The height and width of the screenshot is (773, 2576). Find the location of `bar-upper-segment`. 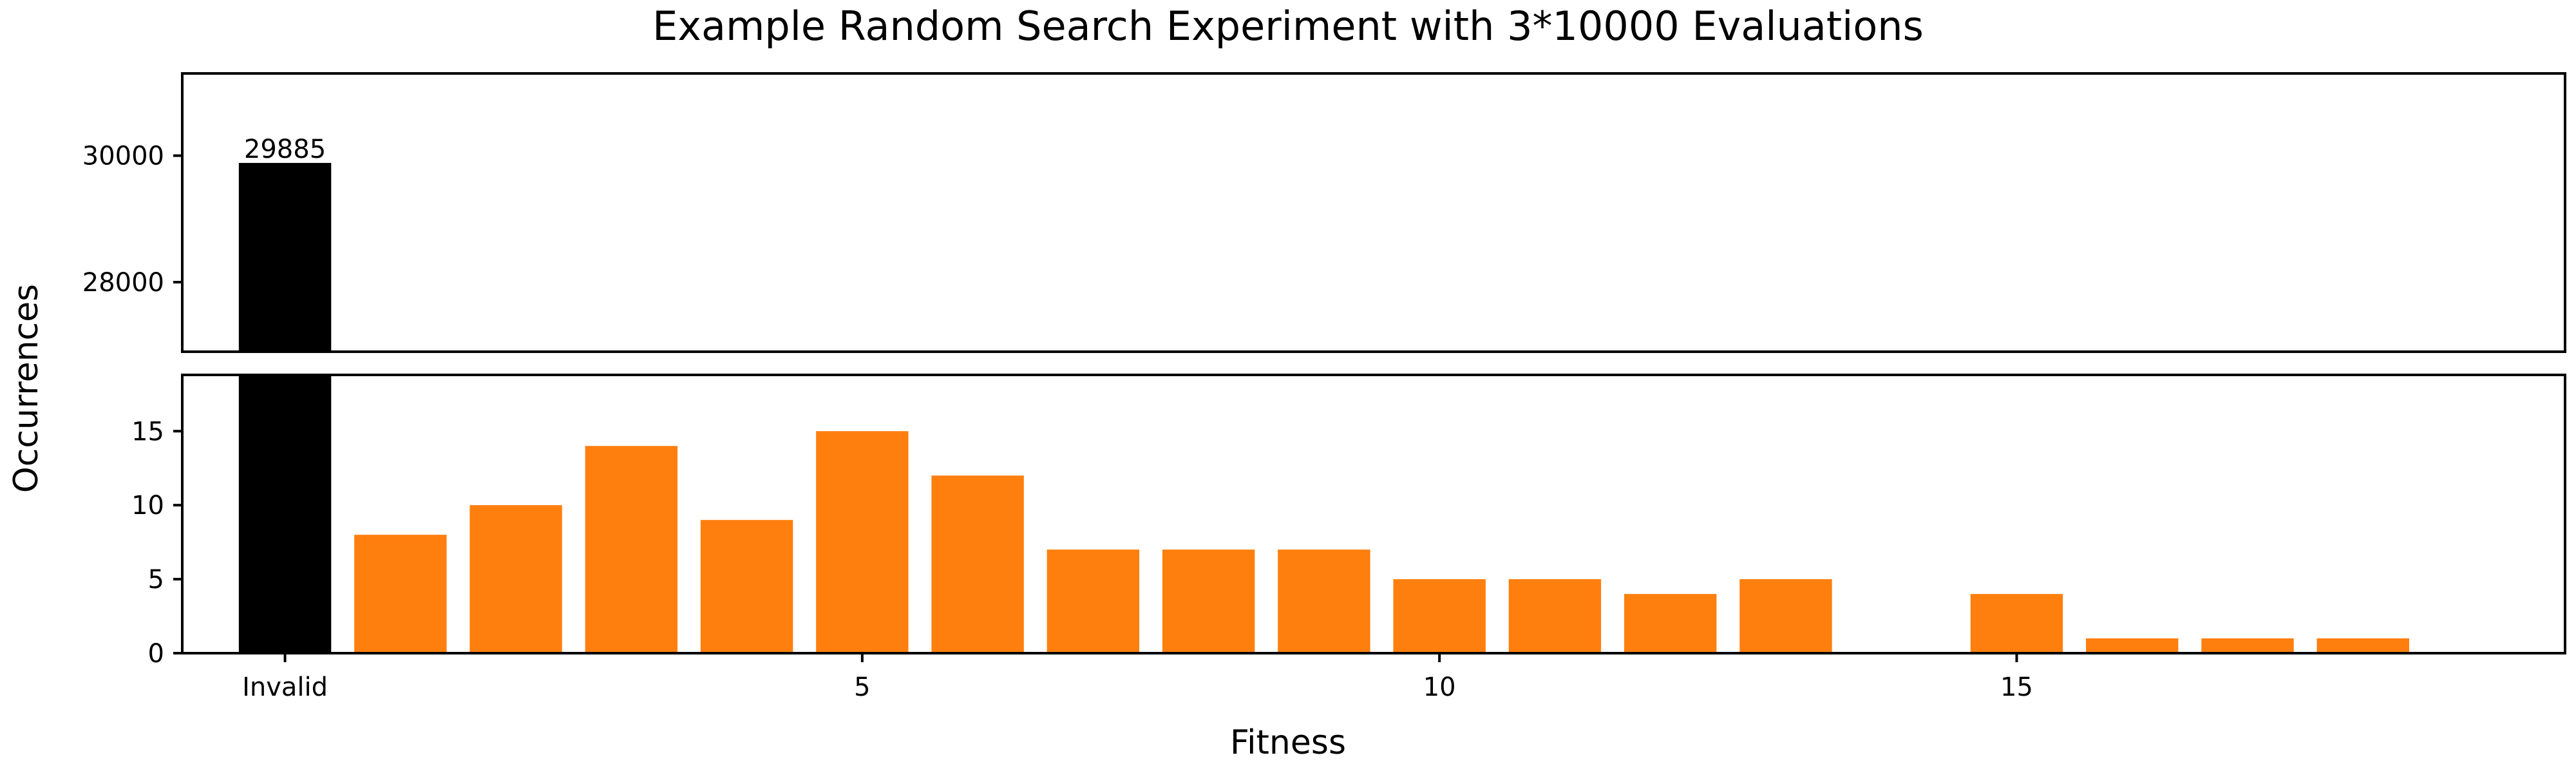

bar-upper-segment is located at coordinates (285, 257).